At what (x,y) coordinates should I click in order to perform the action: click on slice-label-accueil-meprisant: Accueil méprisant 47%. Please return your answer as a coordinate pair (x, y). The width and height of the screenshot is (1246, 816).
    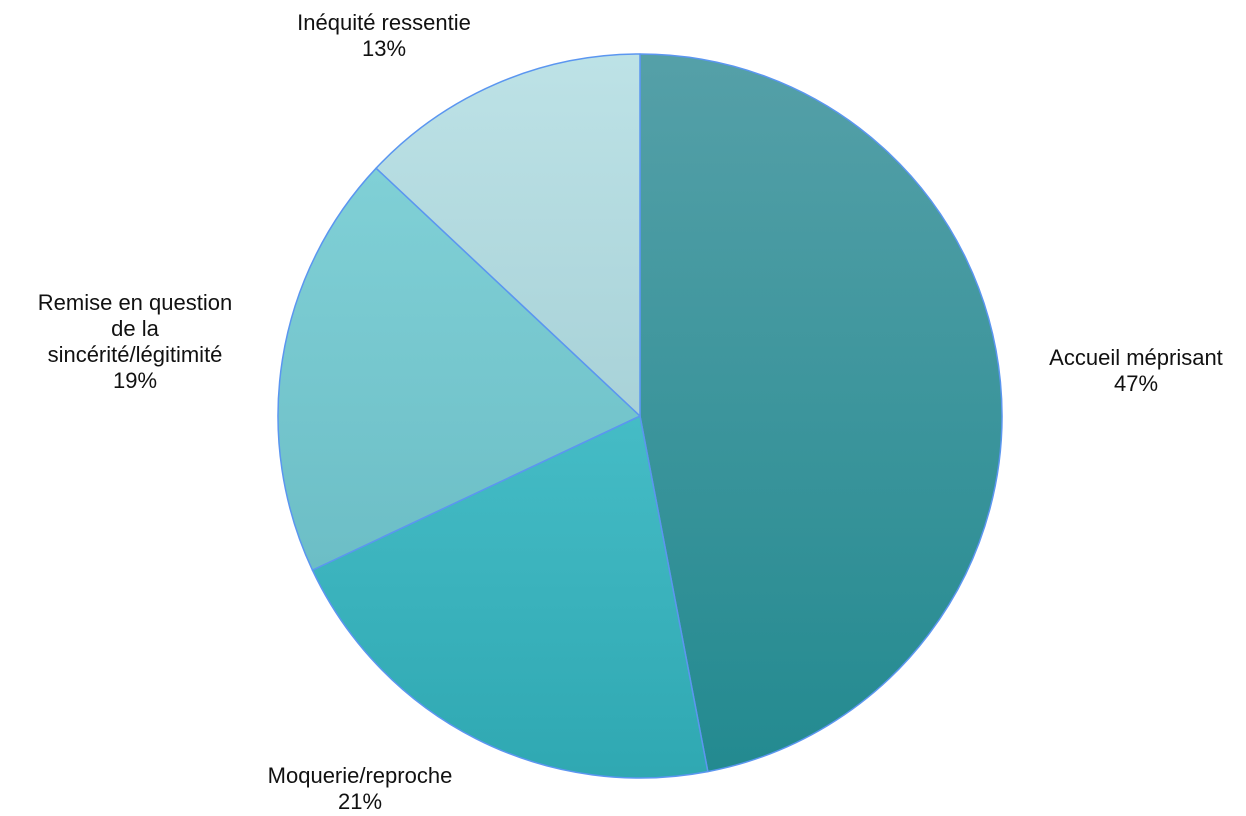
    Looking at the image, I should click on (1136, 370).